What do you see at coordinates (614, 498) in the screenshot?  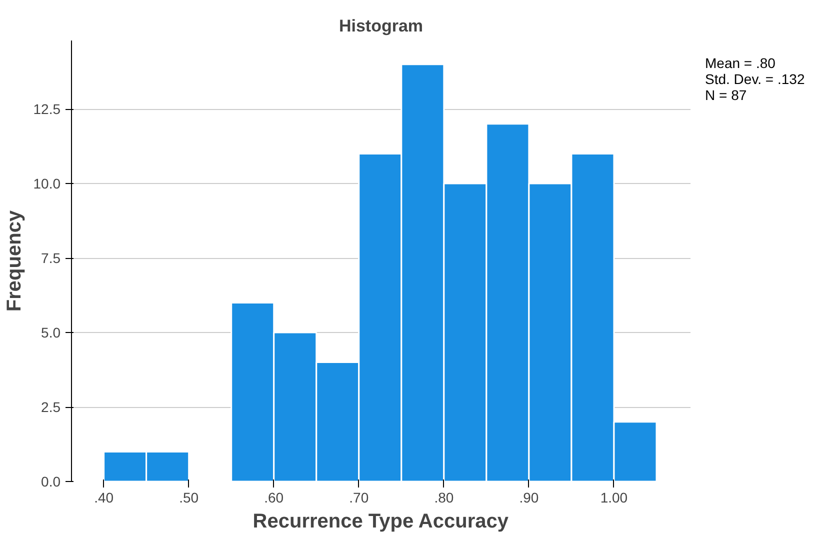 I see `x-tick-label: 1.00` at bounding box center [614, 498].